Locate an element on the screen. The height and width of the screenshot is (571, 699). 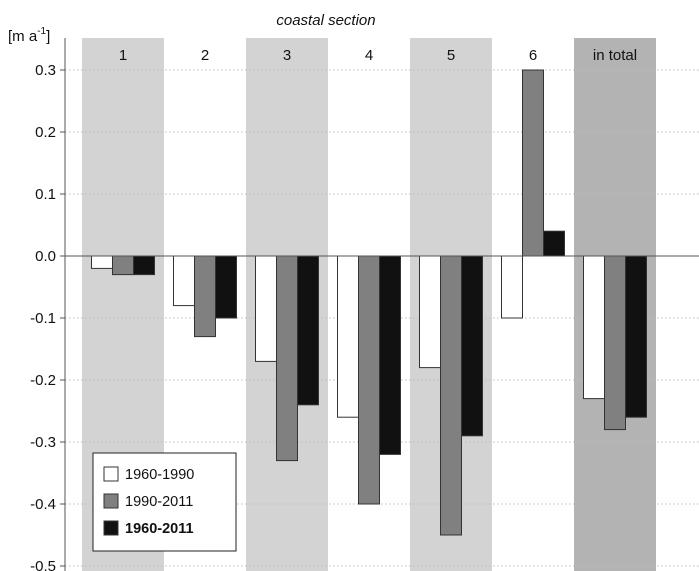
y-tick-label: 0.1 is located at coordinates (45, 194).